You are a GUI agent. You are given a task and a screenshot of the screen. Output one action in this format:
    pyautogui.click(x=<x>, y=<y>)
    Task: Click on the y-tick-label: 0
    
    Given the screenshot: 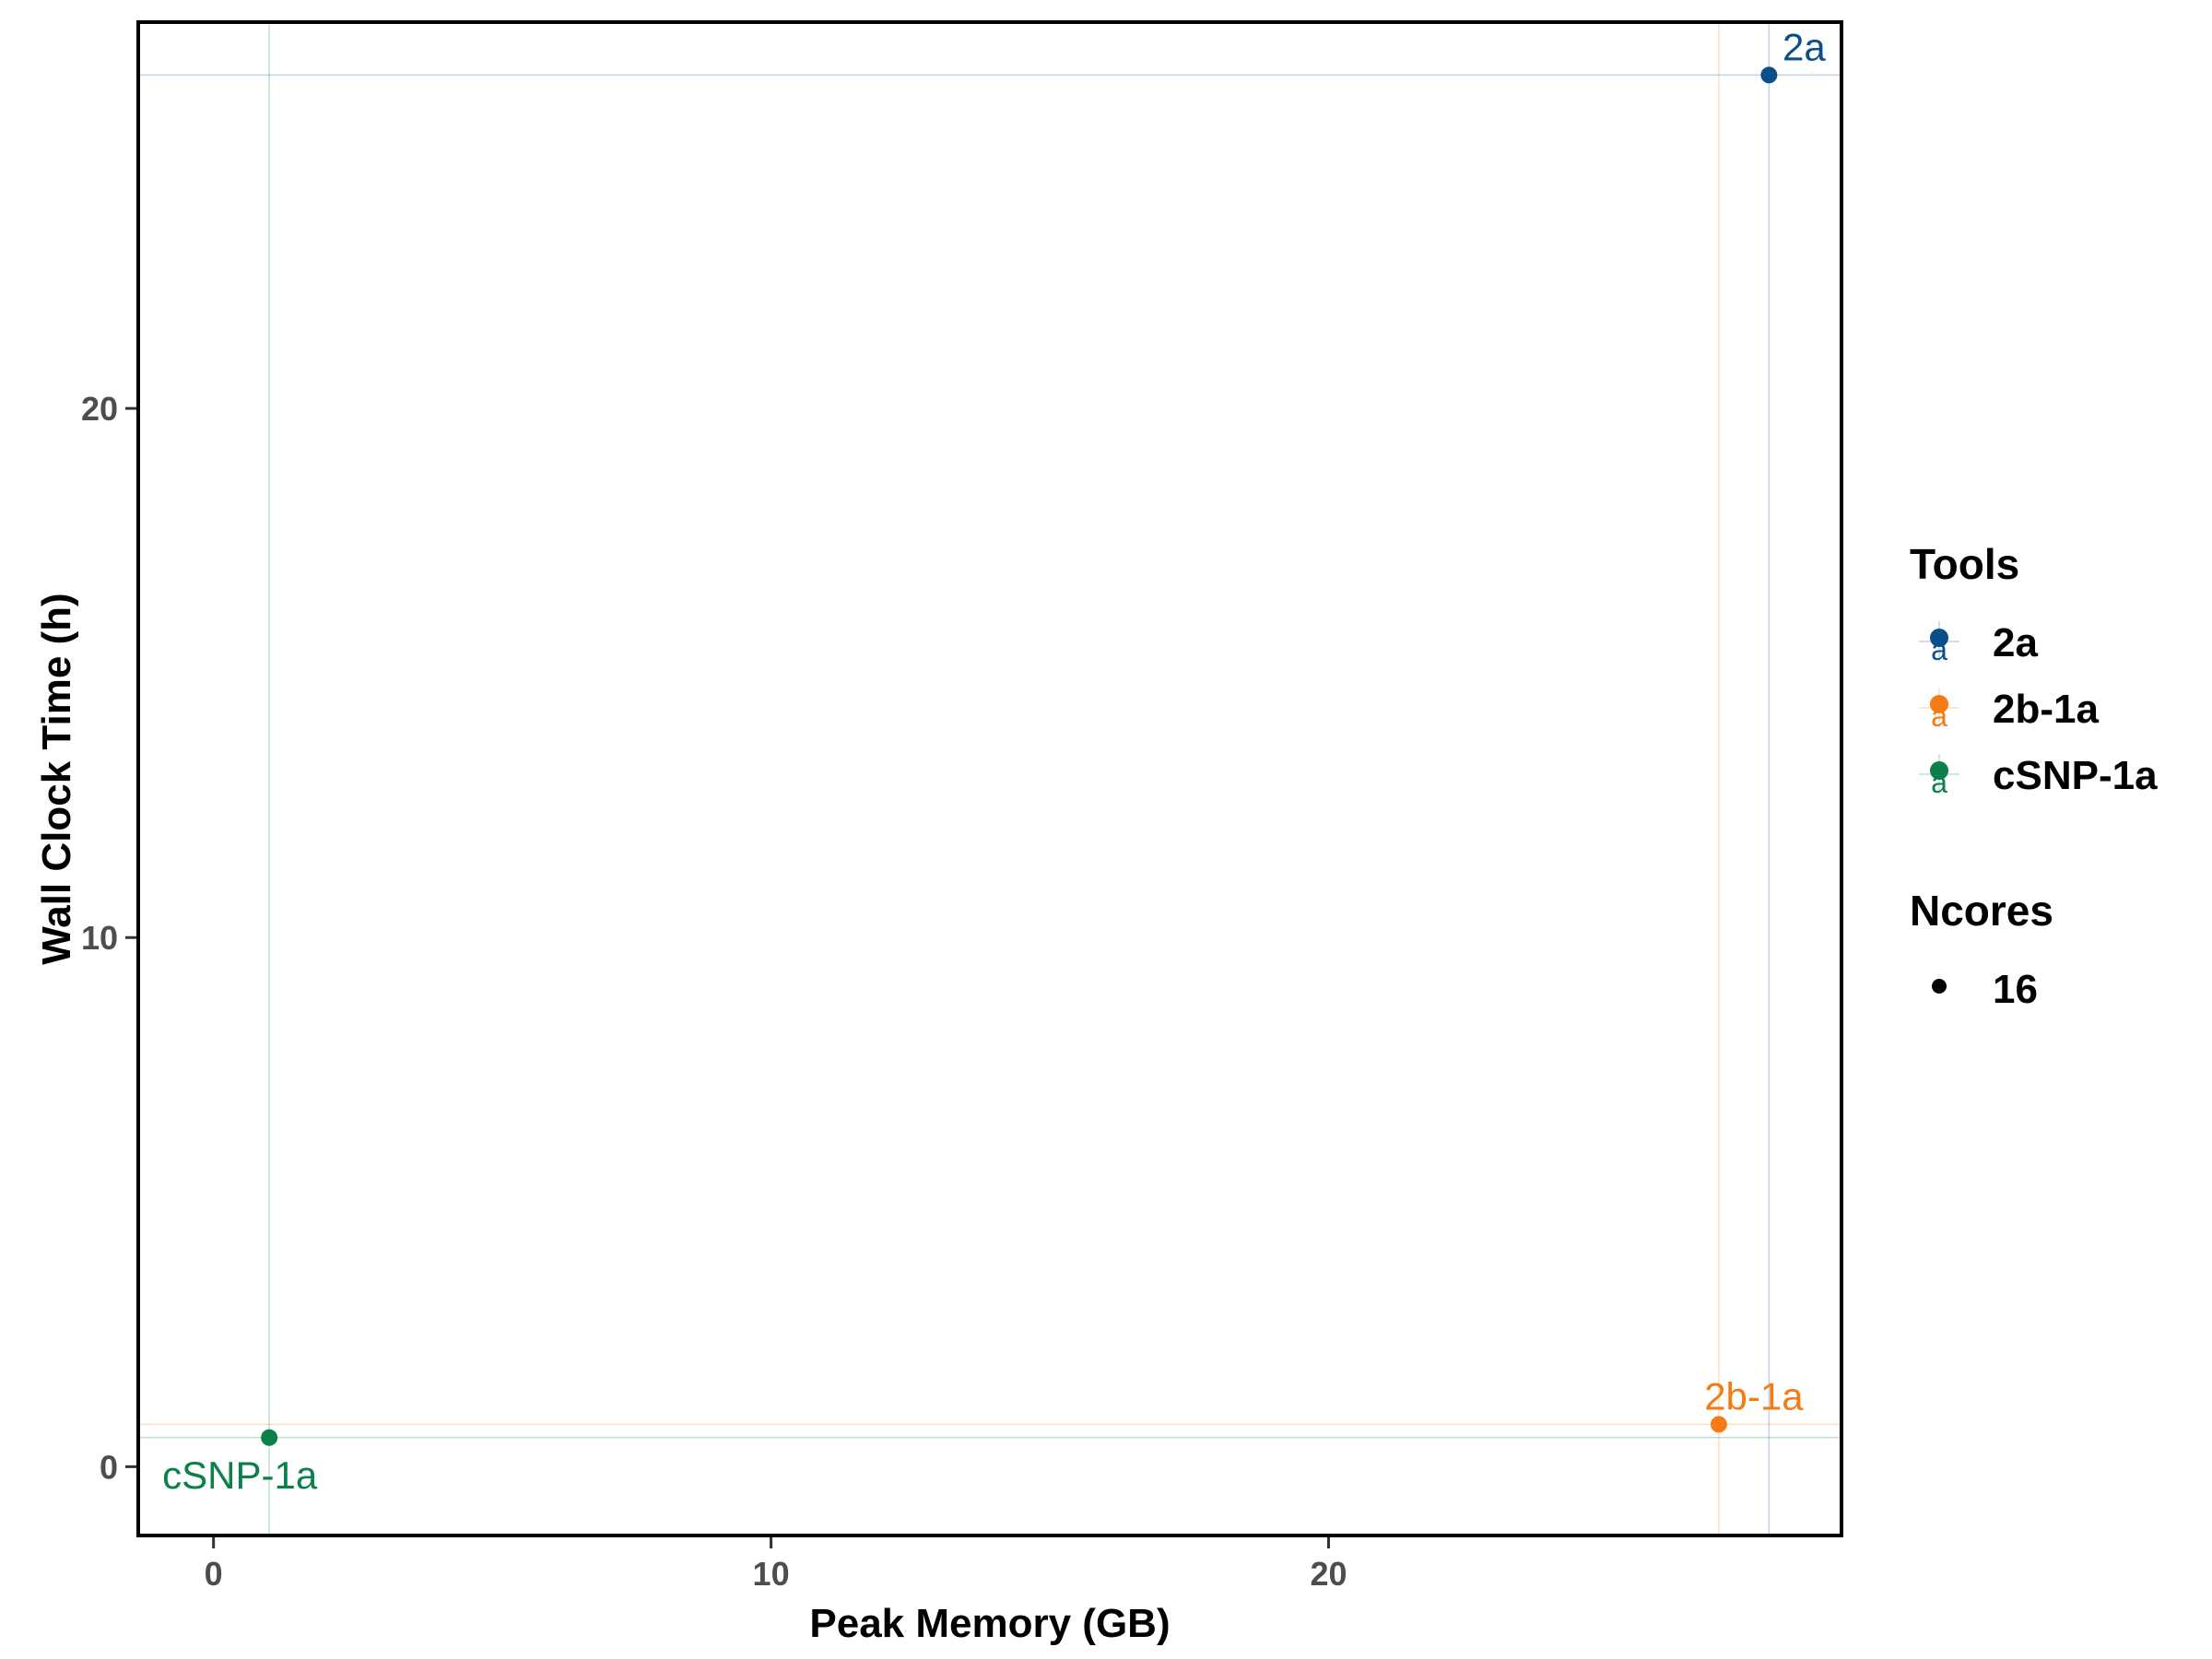 What is the action you would take?
    pyautogui.click(x=109, y=1467)
    